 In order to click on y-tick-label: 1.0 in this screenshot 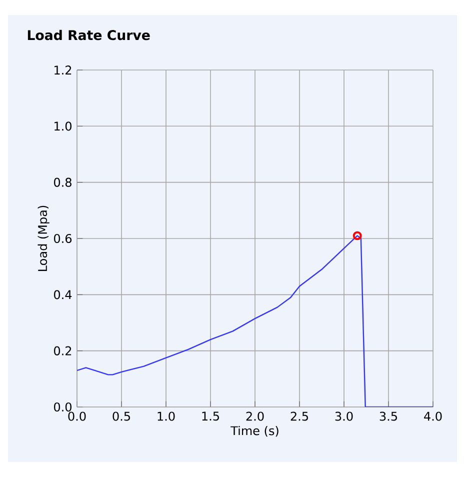, I will do `click(63, 126)`.